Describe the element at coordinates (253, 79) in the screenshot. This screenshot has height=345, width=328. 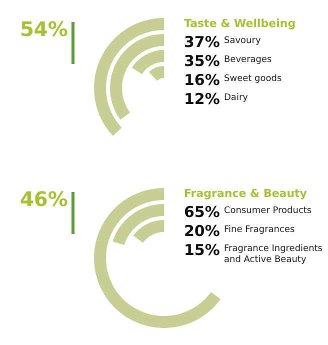
I see `category-label: Sweet goods` at that location.